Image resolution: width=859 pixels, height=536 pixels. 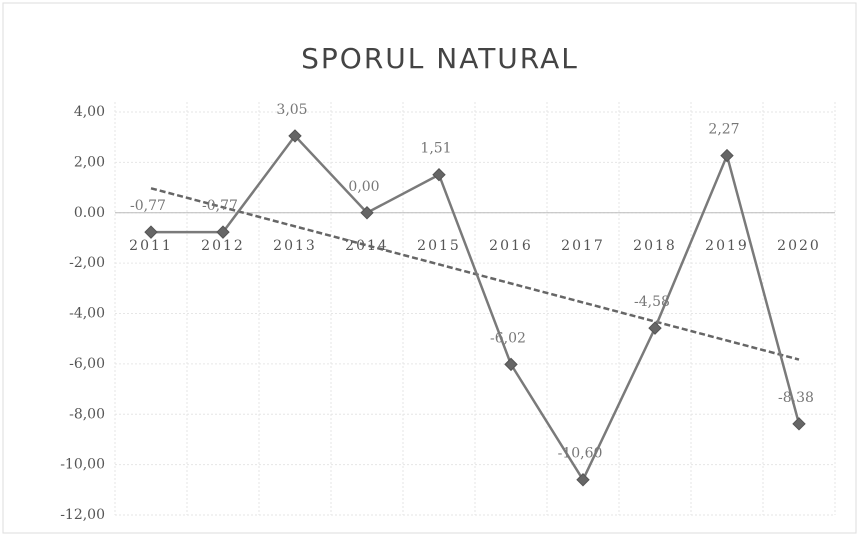 I want to click on x-tick-label: 2020, so click(x=799, y=246).